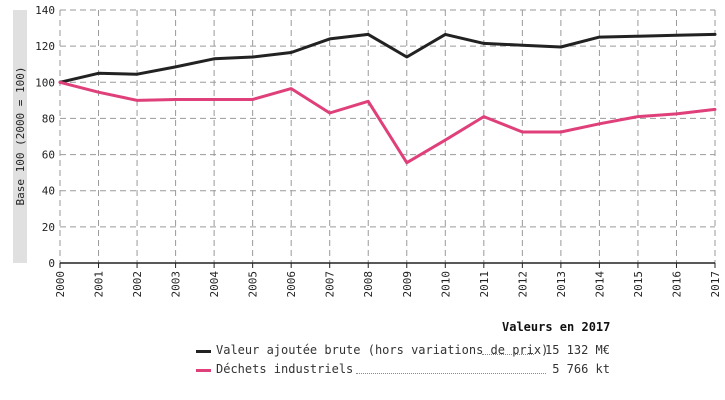 This screenshot has height=400, width=725. I want to click on x-tick-label: 2005, so click(253, 284).